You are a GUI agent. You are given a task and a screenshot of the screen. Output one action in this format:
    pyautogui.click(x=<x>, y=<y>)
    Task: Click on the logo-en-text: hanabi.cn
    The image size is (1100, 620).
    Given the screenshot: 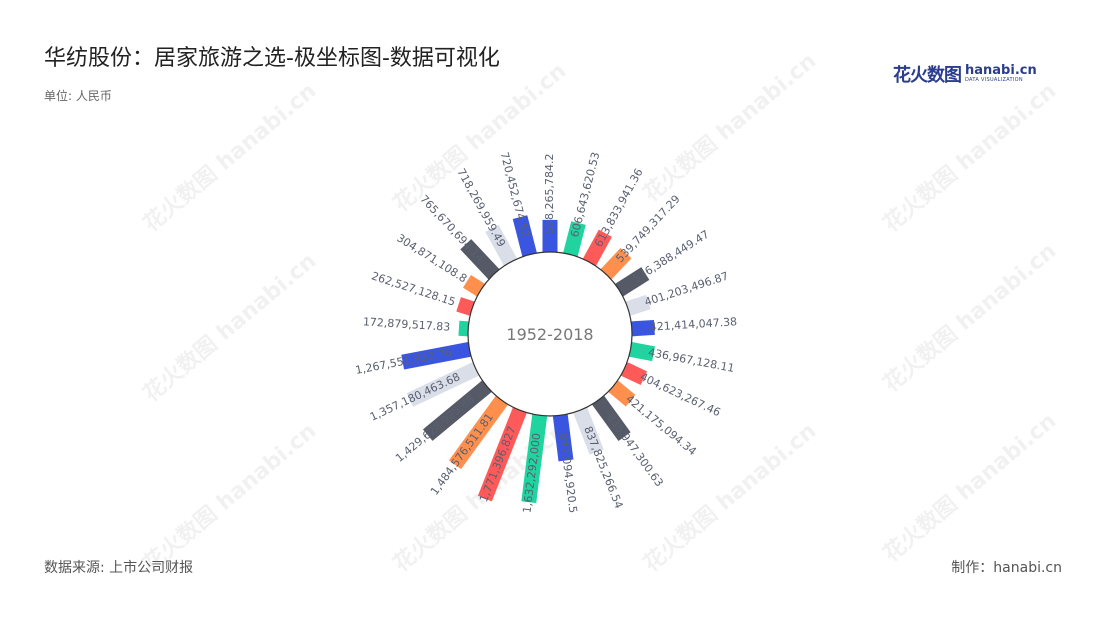 What is the action you would take?
    pyautogui.click(x=1001, y=70)
    